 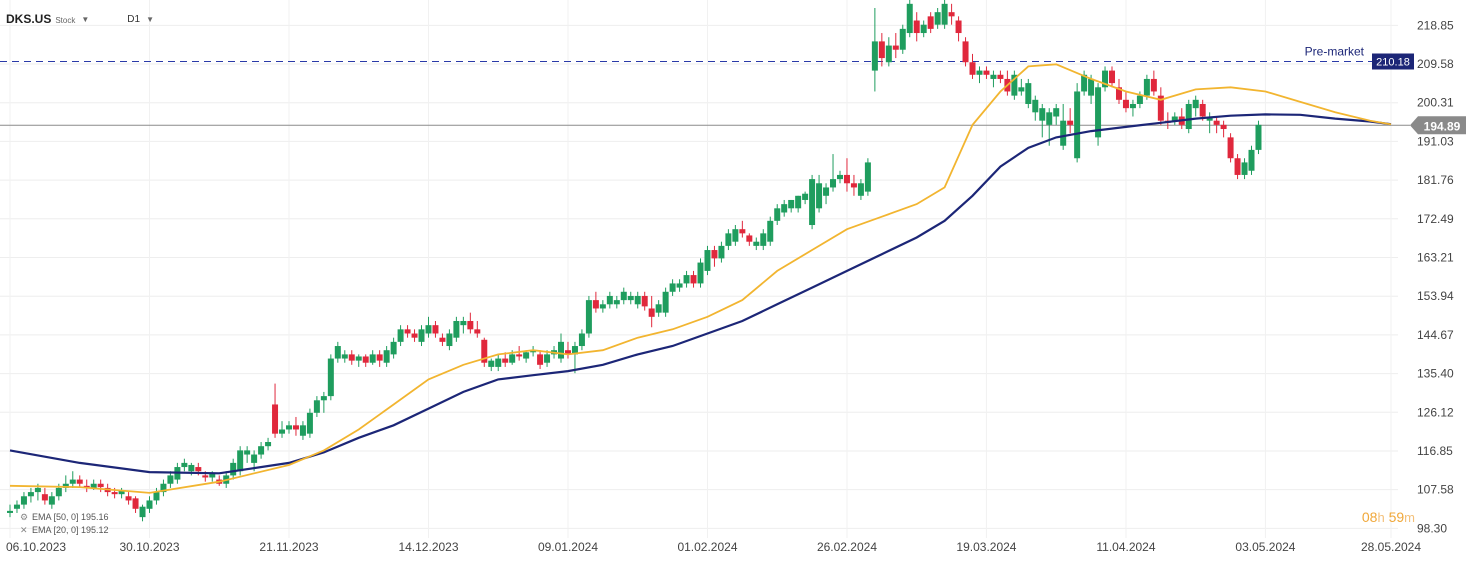 I want to click on x-tick-label: 06.10.2023, so click(x=36, y=547).